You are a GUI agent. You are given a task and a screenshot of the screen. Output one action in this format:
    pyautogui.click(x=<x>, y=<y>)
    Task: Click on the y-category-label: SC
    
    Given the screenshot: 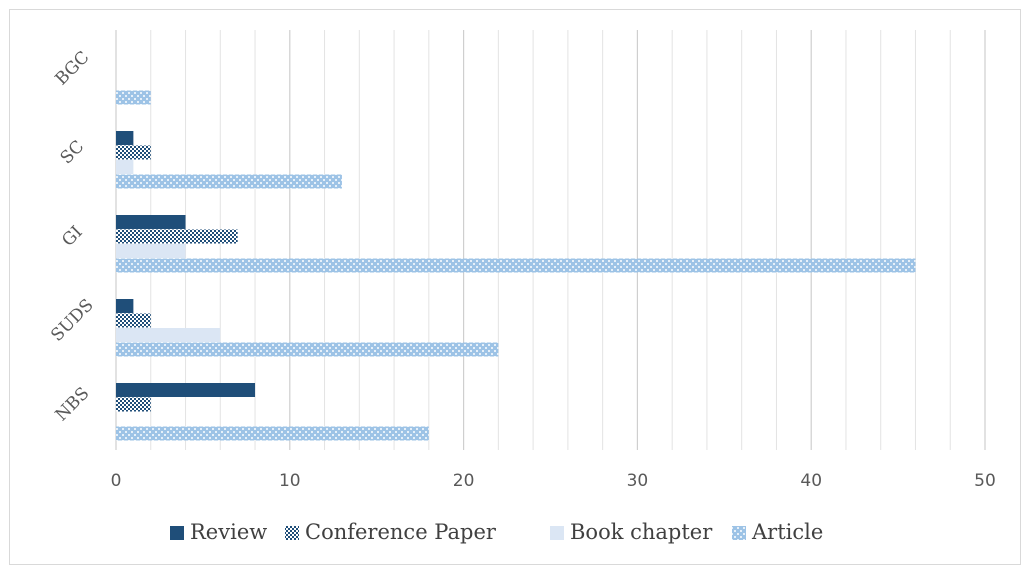 What is the action you would take?
    pyautogui.click(x=73, y=153)
    